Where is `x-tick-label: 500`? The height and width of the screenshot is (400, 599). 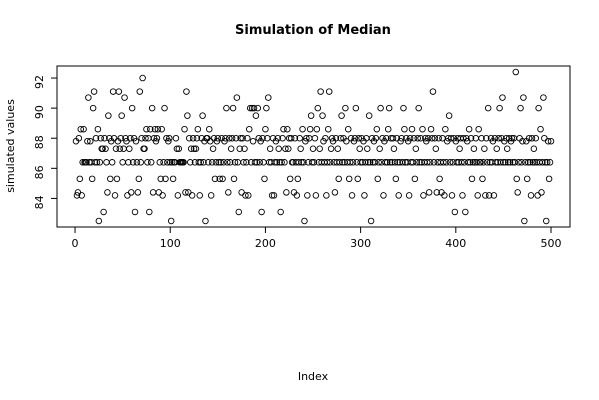
x-tick-label: 500 is located at coordinates (551, 243).